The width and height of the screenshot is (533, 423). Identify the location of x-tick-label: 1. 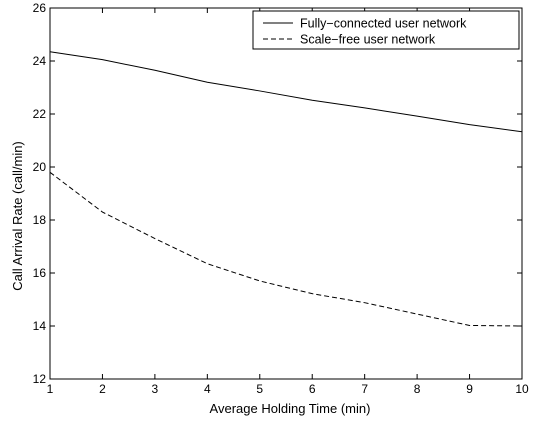
(50, 389).